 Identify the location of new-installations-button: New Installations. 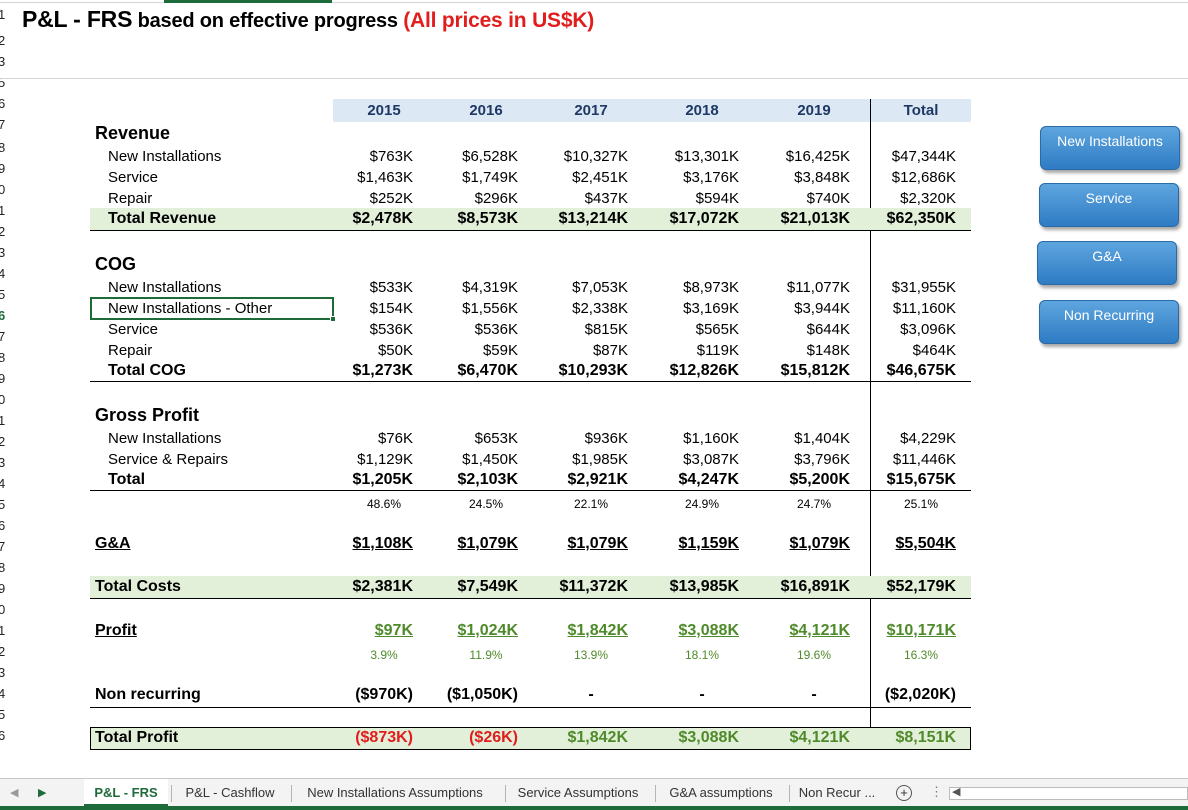
(1110, 148).